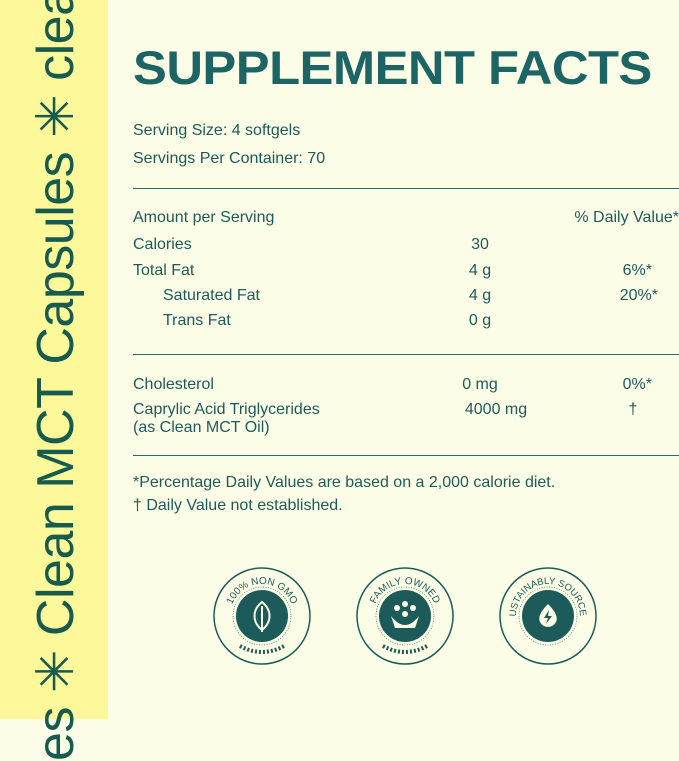  I want to click on family-owned-badge: FAMILY OWNED, so click(405, 616).